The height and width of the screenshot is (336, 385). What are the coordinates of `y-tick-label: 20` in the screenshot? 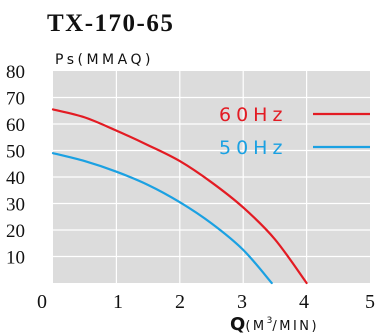 It's located at (15, 231).